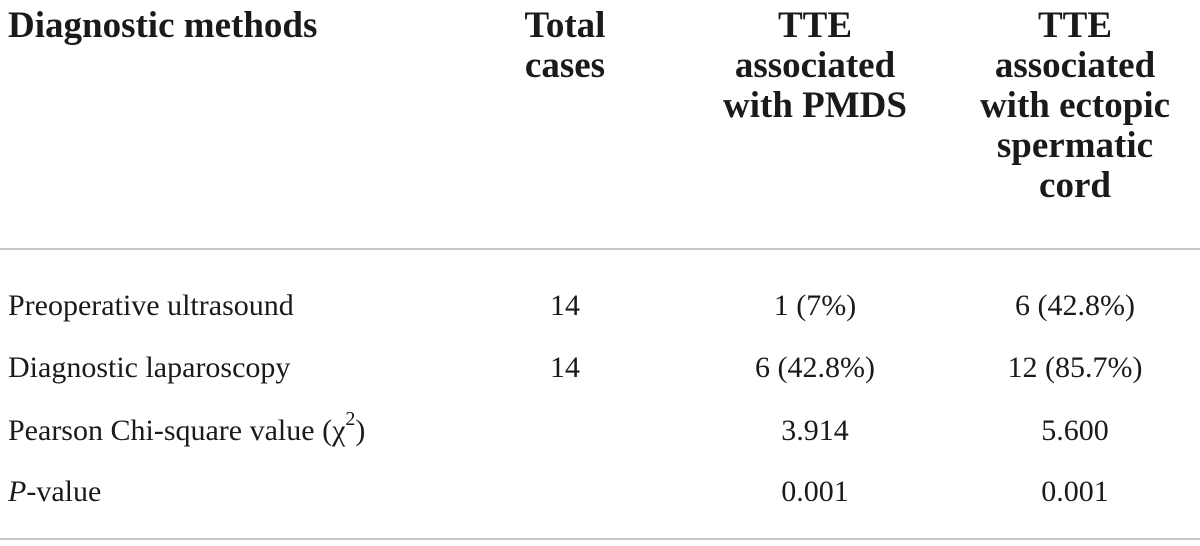 This screenshot has width=1200, height=546. I want to click on header-total-line2: cases, so click(565, 65).